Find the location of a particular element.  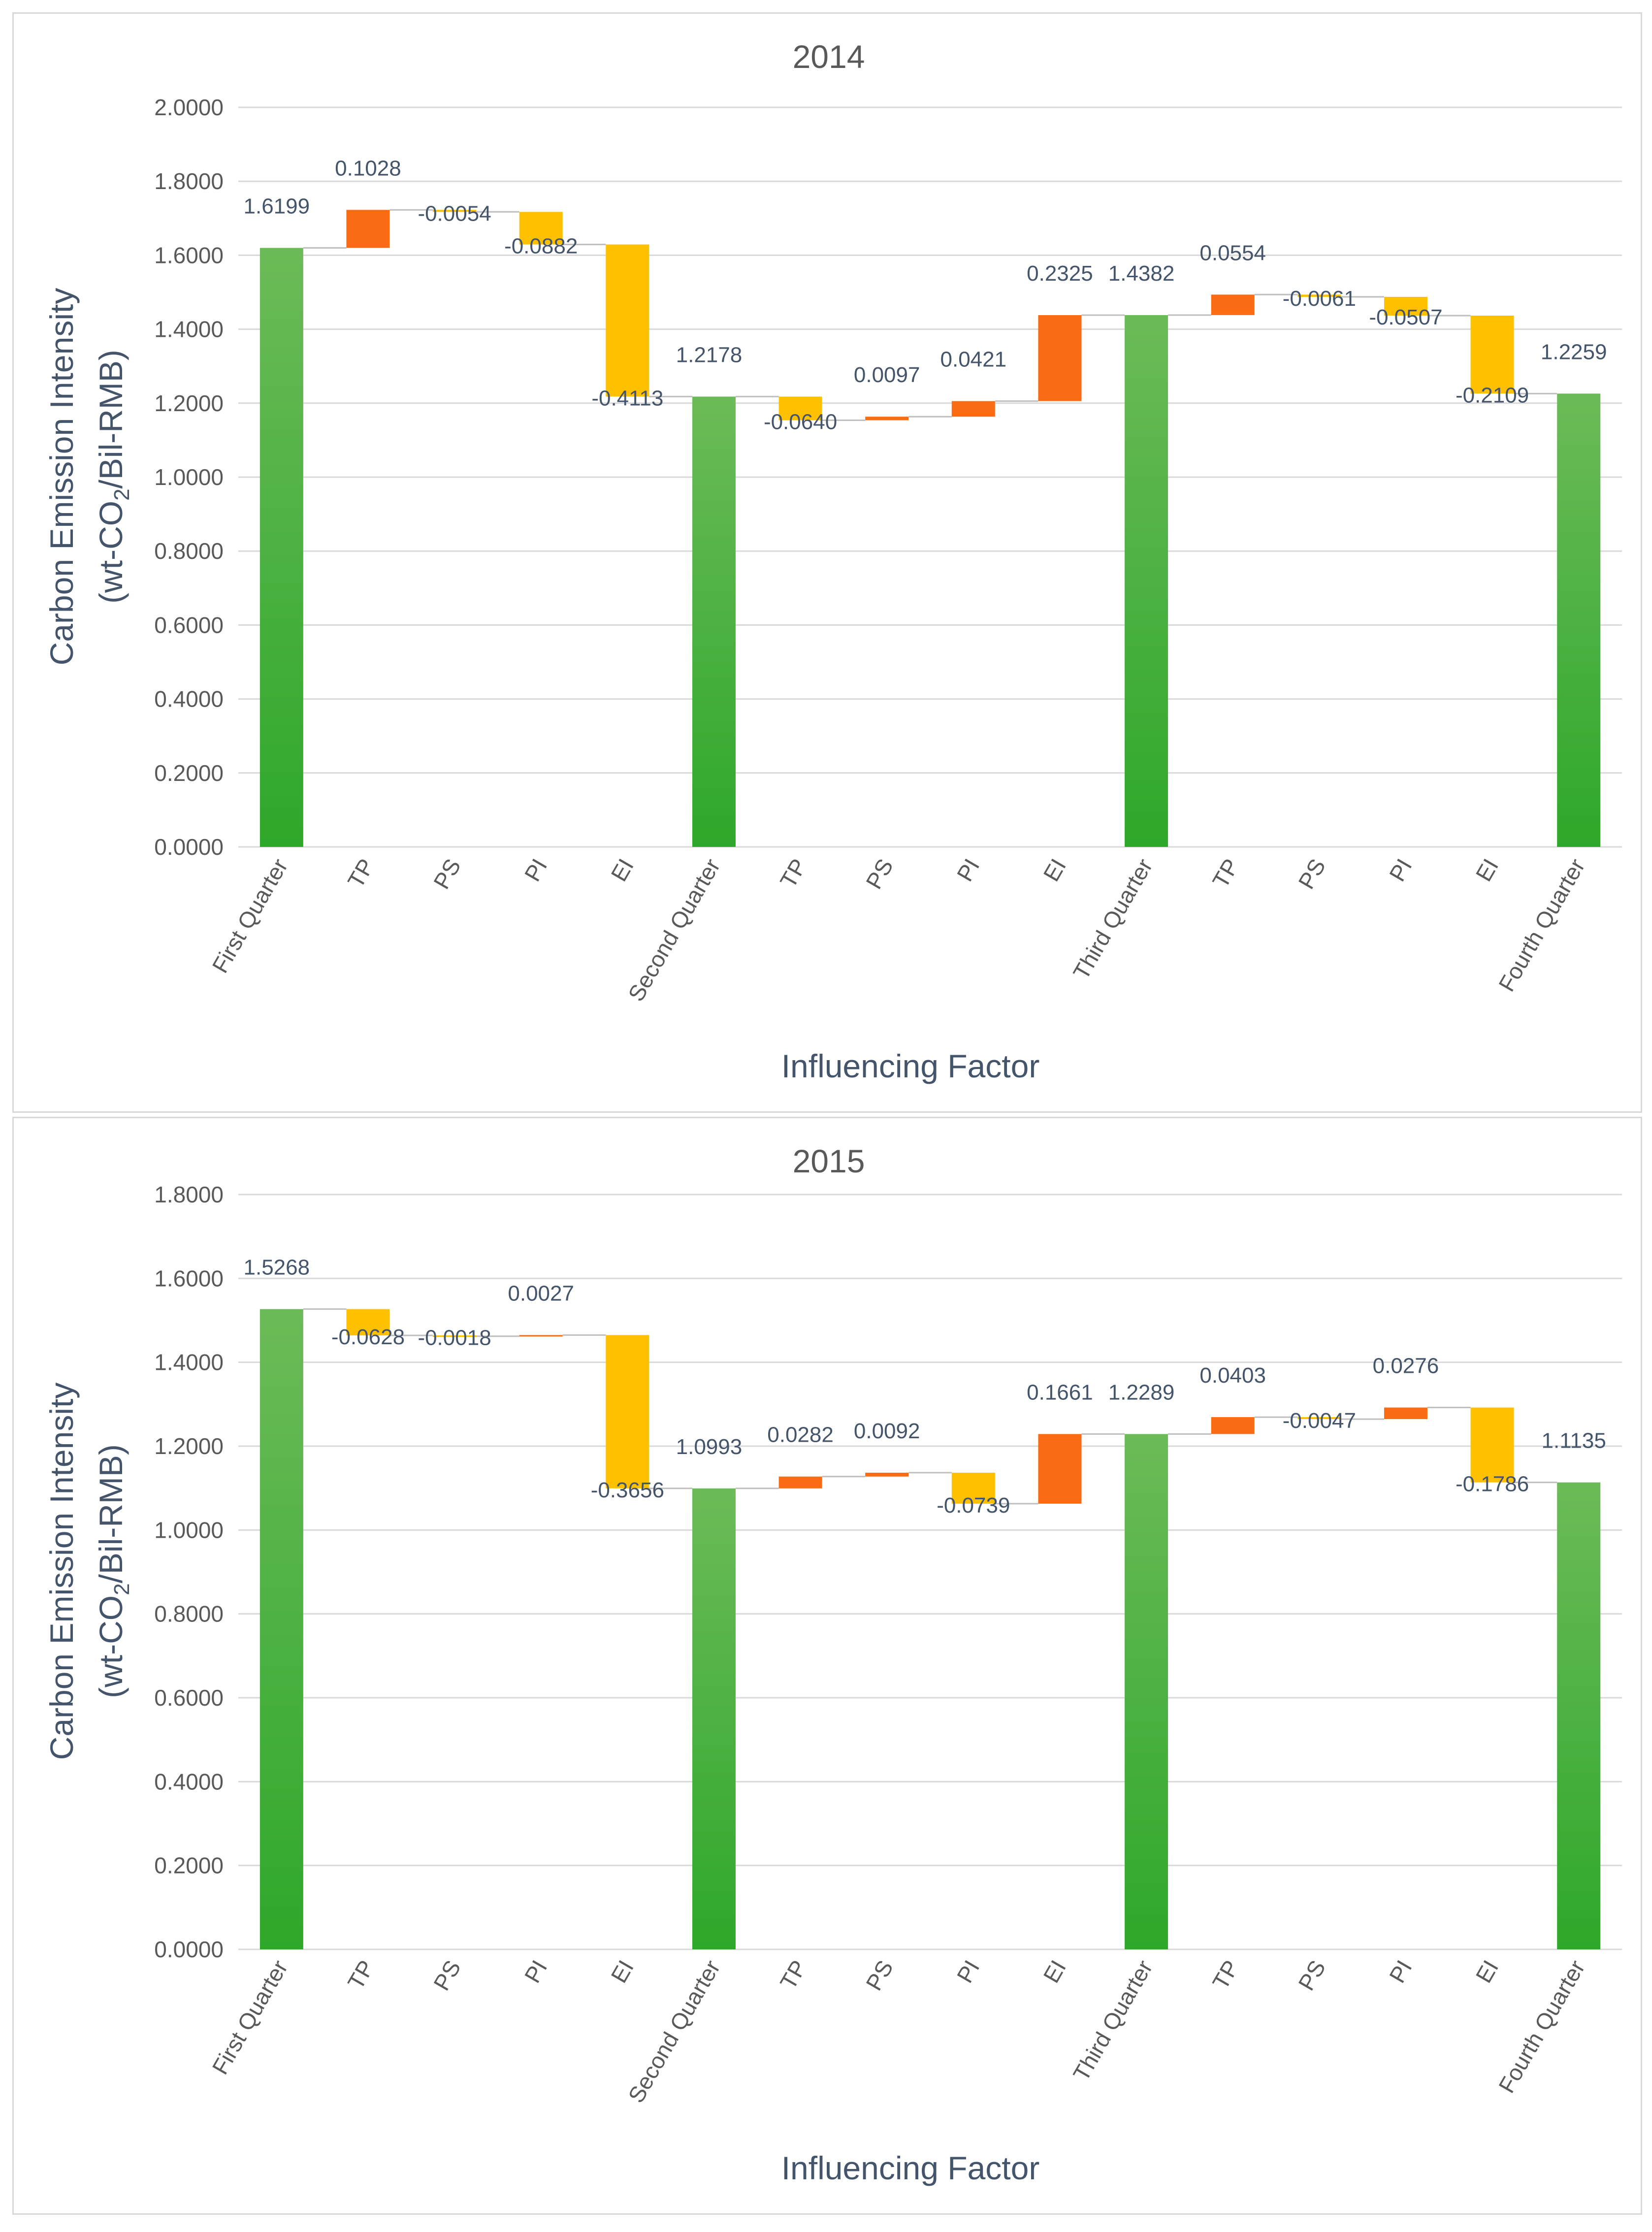

y-axis-title-line1: Carbon Emission Intensity is located at coordinates (61, 1571).